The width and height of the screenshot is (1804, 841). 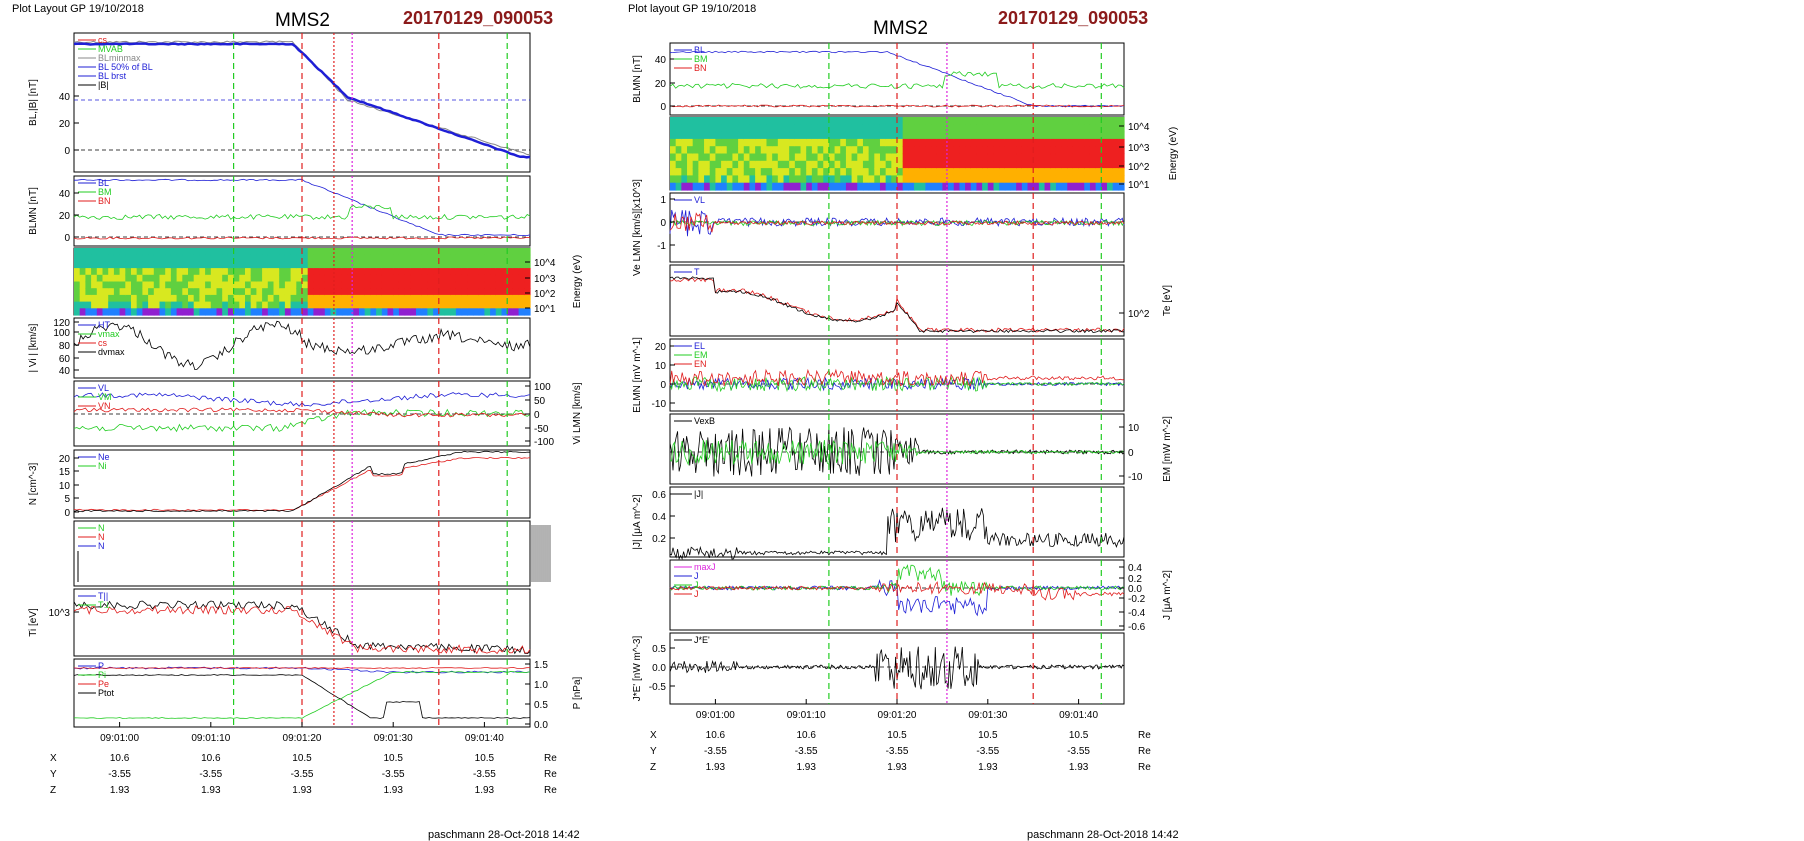 What do you see at coordinates (65, 459) in the screenshot?
I see `y-tick-label: 20` at bounding box center [65, 459].